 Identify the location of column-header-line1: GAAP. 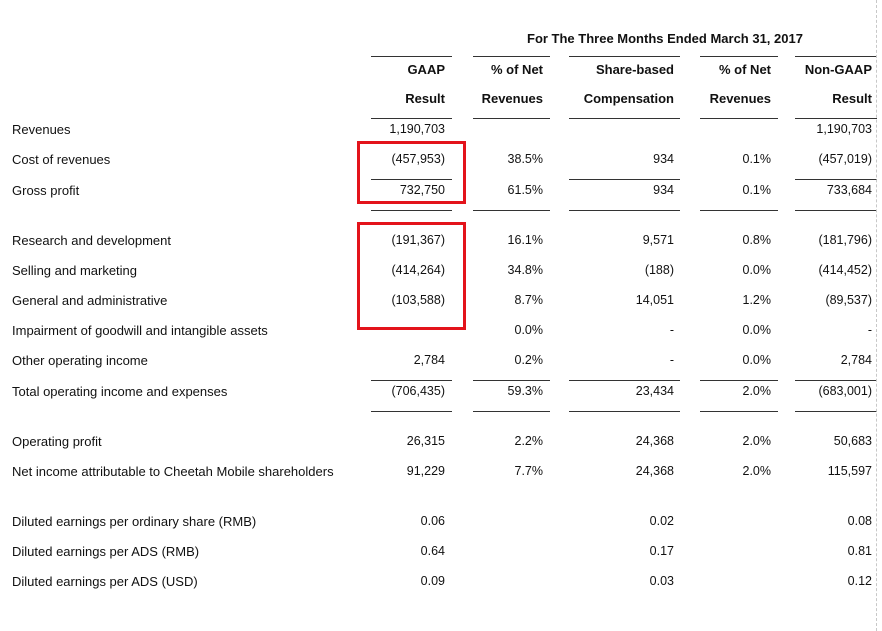
(426, 69).